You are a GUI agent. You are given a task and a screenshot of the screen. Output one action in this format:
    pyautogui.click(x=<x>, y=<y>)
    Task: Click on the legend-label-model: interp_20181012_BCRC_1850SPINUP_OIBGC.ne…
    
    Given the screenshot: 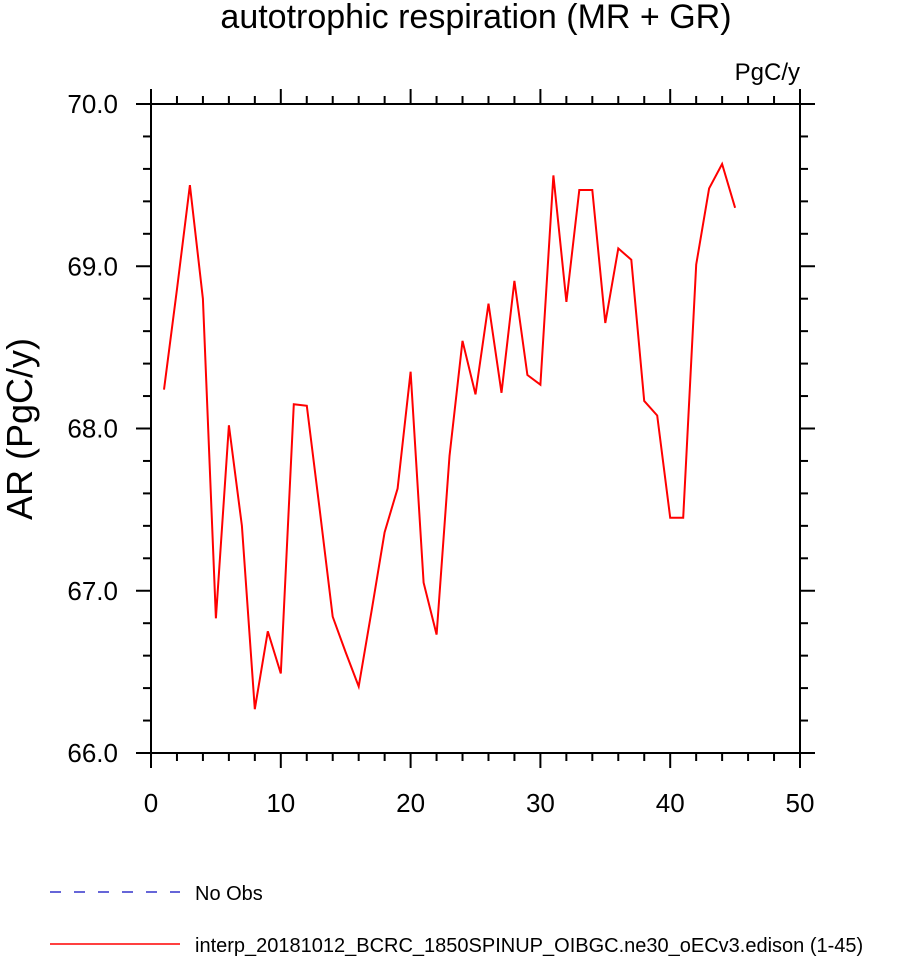 What is the action you would take?
    pyautogui.click(x=529, y=946)
    